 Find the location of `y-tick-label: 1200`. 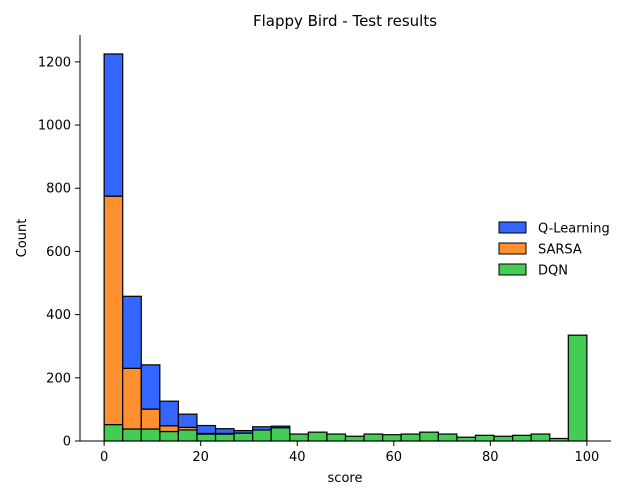

y-tick-label: 1200 is located at coordinates (54, 62).